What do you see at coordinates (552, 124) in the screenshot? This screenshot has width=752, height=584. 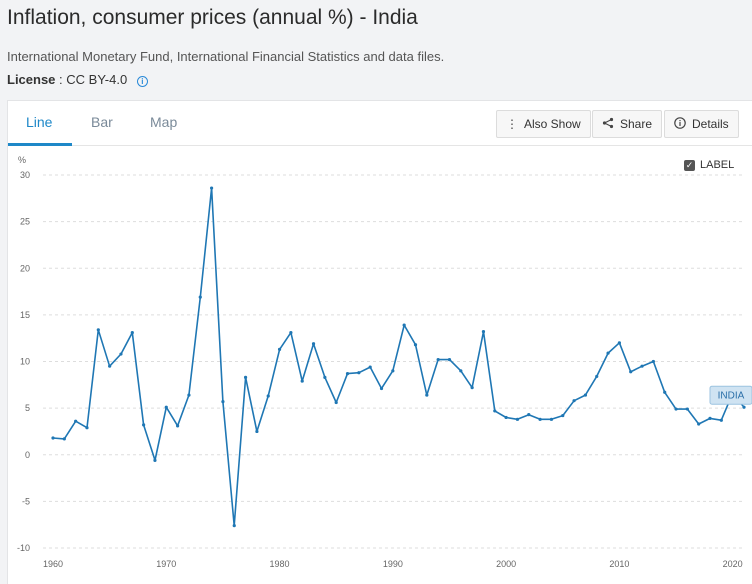 I see `also-show-label: Also Show` at bounding box center [552, 124].